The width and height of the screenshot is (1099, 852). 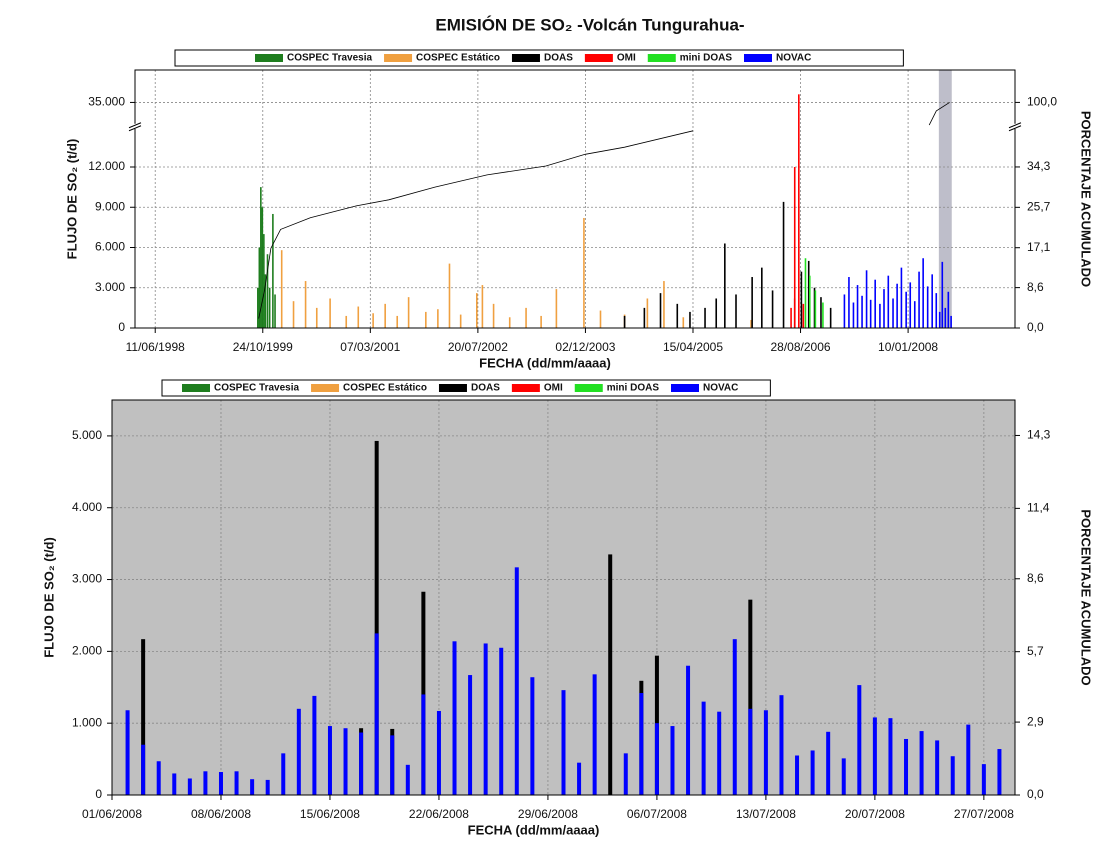 I want to click on x-tick-label: 15/06/2008, so click(x=330, y=814).